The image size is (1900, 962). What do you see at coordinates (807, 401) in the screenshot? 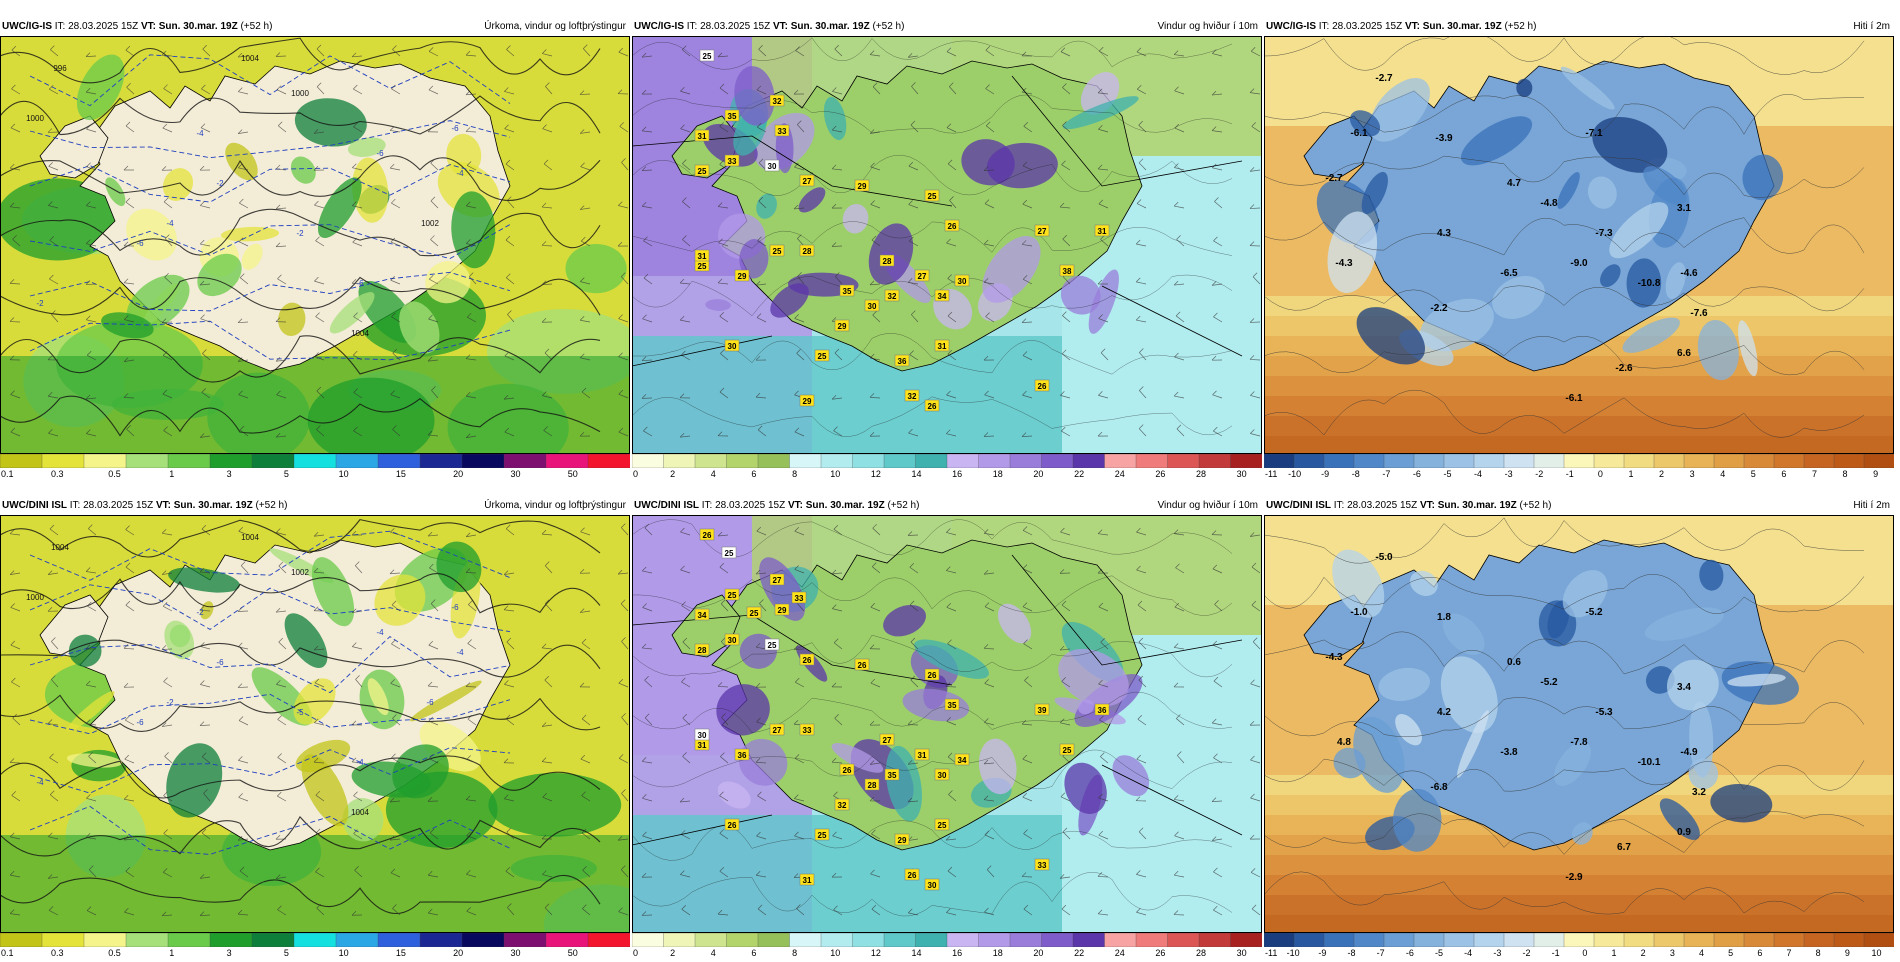
I see `wind-value-text: 29` at bounding box center [807, 401].